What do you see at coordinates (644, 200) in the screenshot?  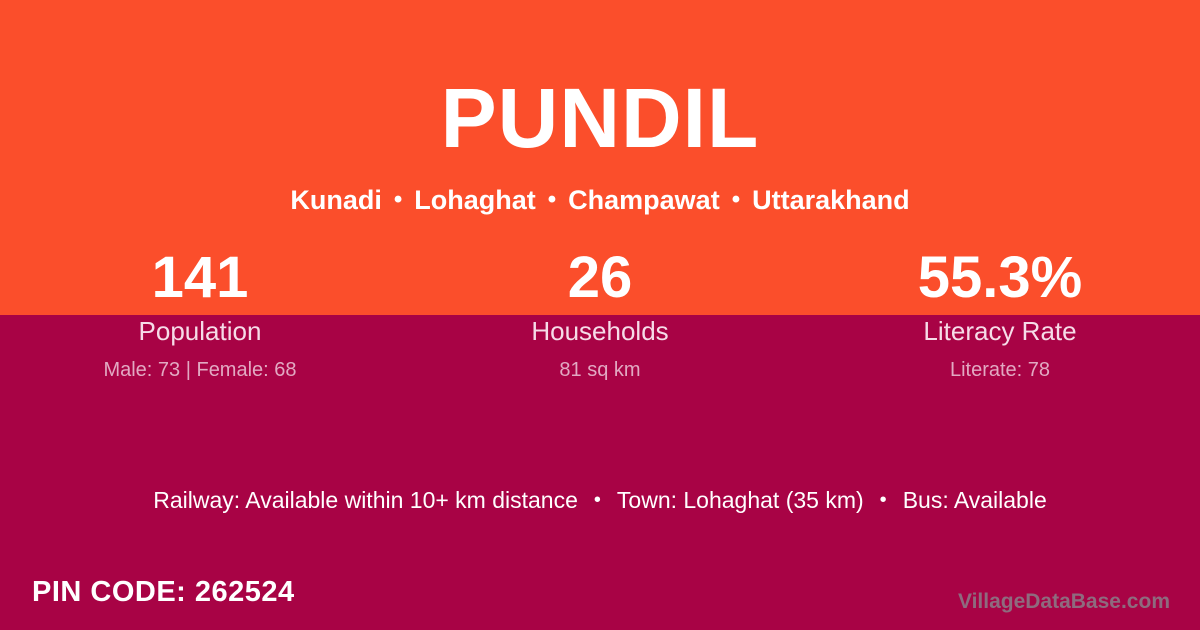 I see `location-part-district: Champawat` at bounding box center [644, 200].